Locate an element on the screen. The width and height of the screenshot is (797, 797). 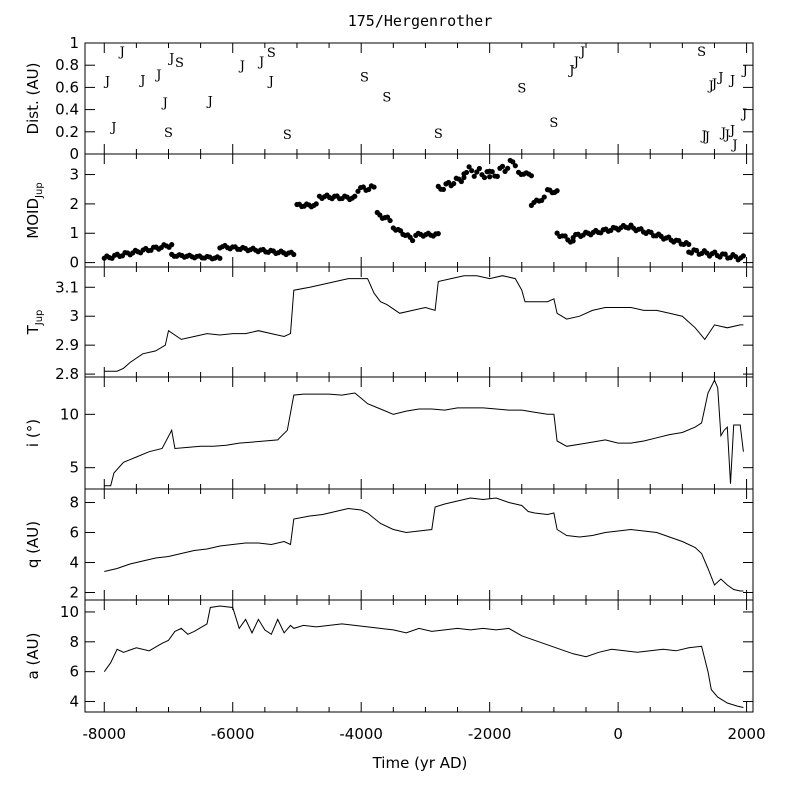
panel-0-marker-2: J is located at coordinates (112, 127).